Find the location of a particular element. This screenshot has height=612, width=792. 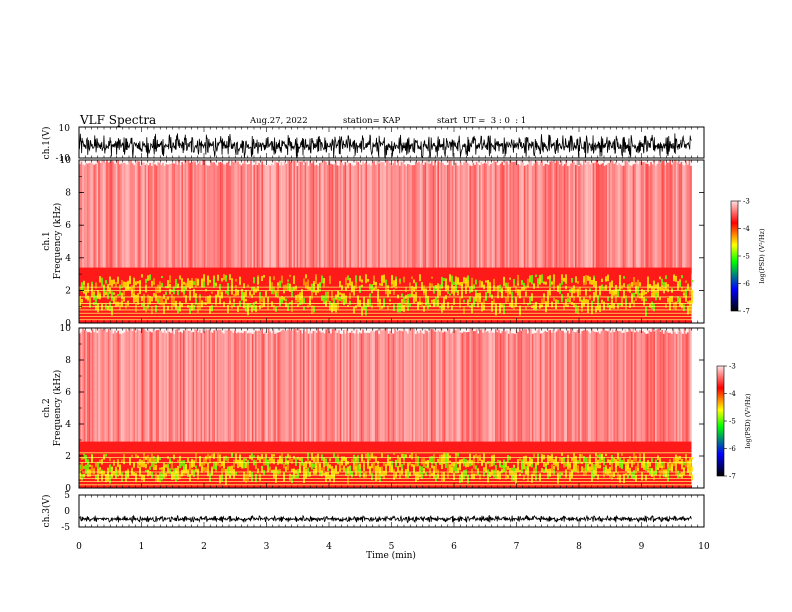

colorbar-tick-label: -4 is located at coordinates (732, 394).